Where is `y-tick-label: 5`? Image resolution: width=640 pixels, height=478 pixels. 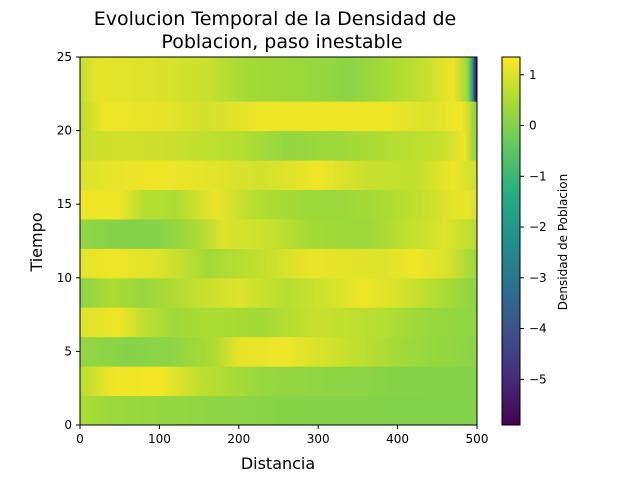 y-tick-label: 5 is located at coordinates (68, 351).